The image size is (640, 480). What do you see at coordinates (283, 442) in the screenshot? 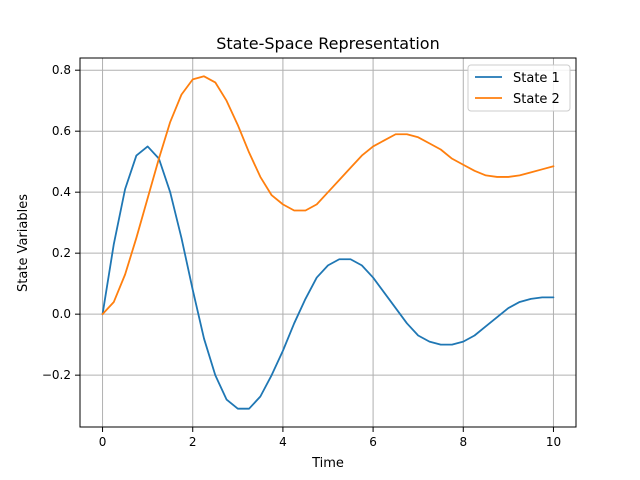
I see `x-tick-label: 4` at bounding box center [283, 442].